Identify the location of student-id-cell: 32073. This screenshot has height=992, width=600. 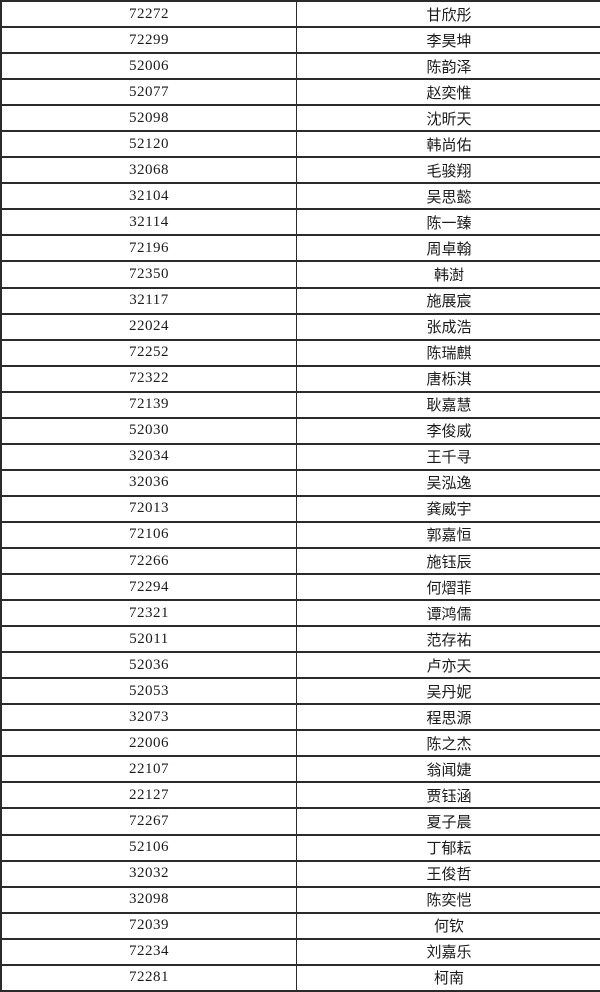
(148, 717).